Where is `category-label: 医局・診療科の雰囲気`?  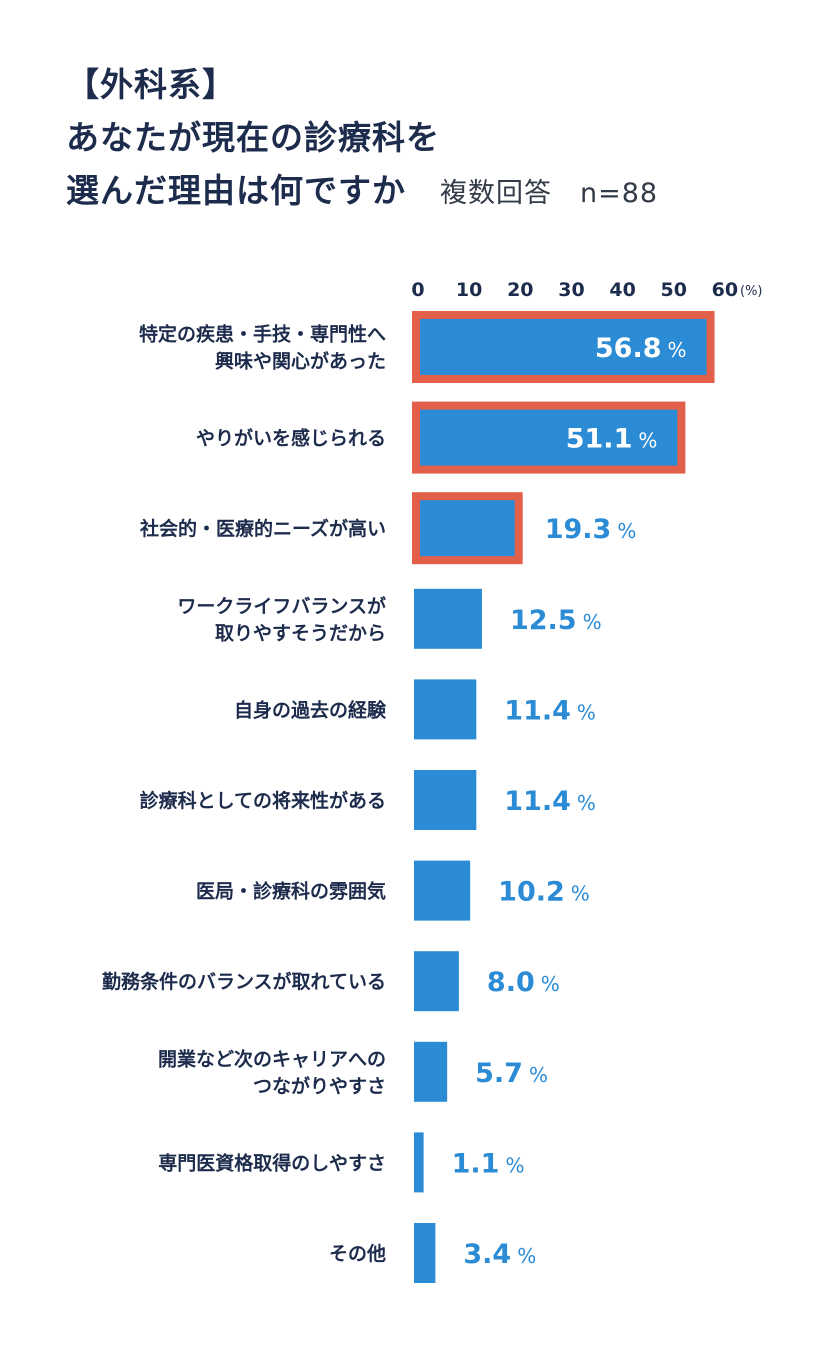 category-label: 医局・診療科の雰囲気 is located at coordinates (291, 891).